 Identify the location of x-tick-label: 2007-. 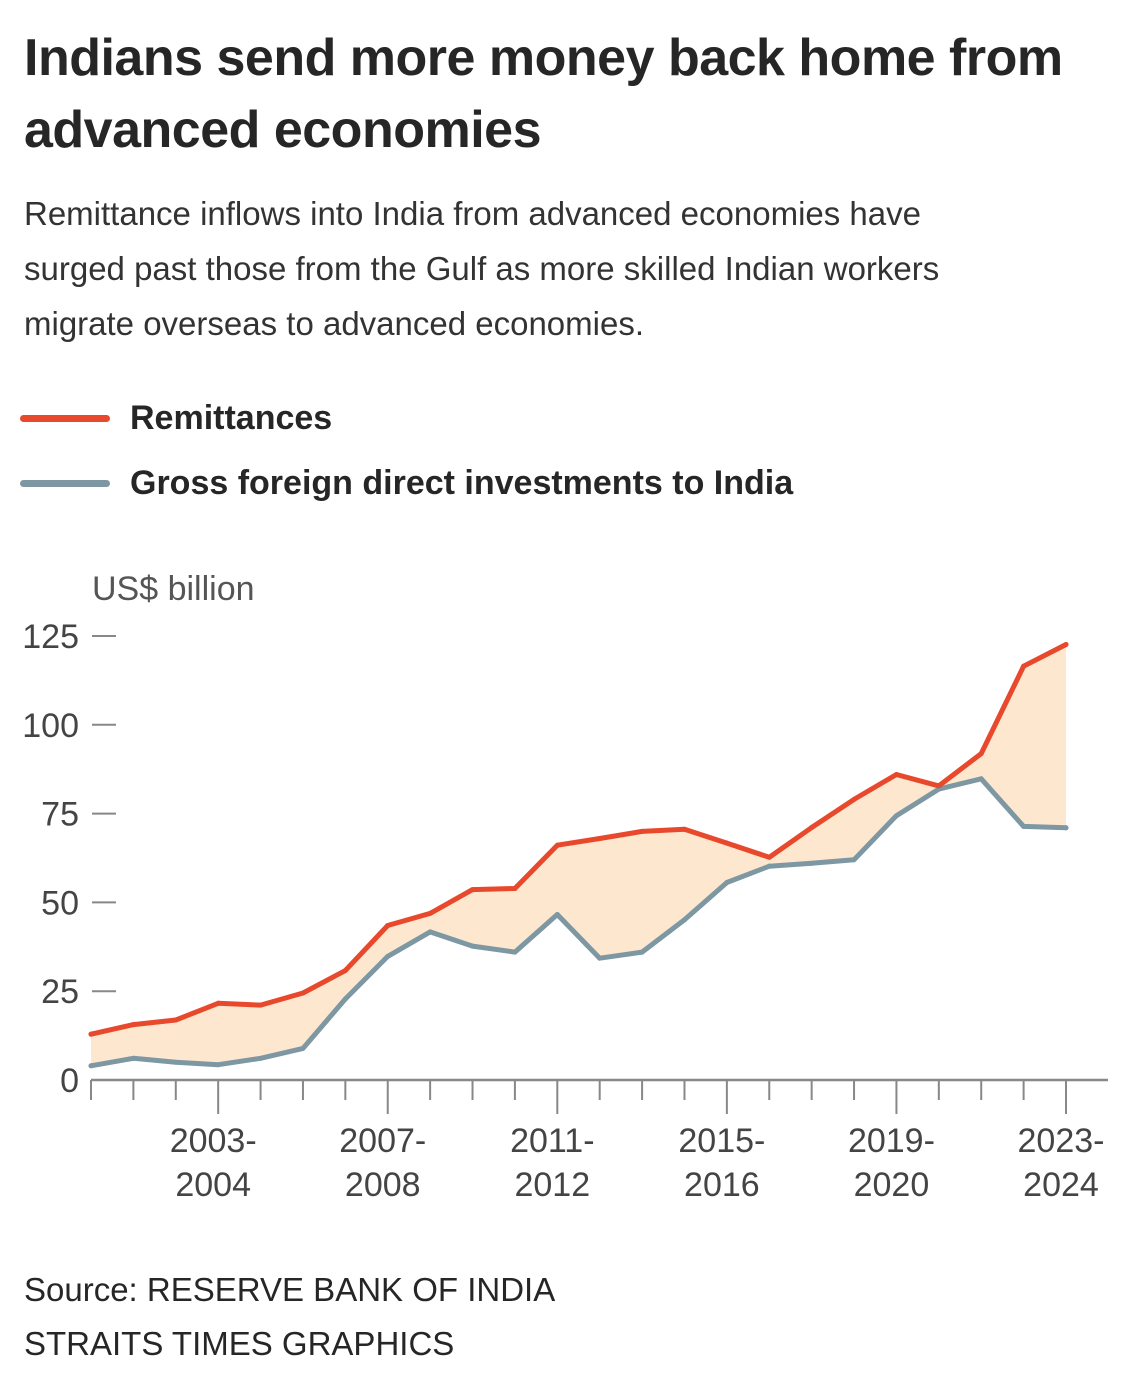
(382, 1141).